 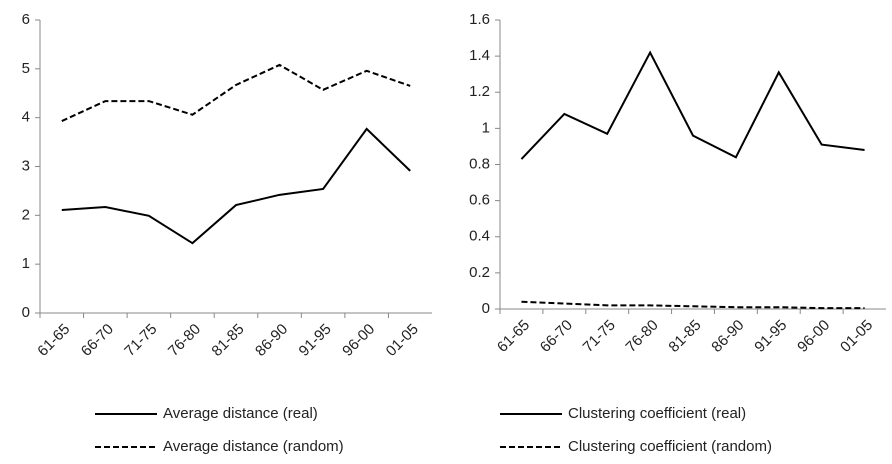 I want to click on y-tick-label: 2, so click(x=26, y=214).